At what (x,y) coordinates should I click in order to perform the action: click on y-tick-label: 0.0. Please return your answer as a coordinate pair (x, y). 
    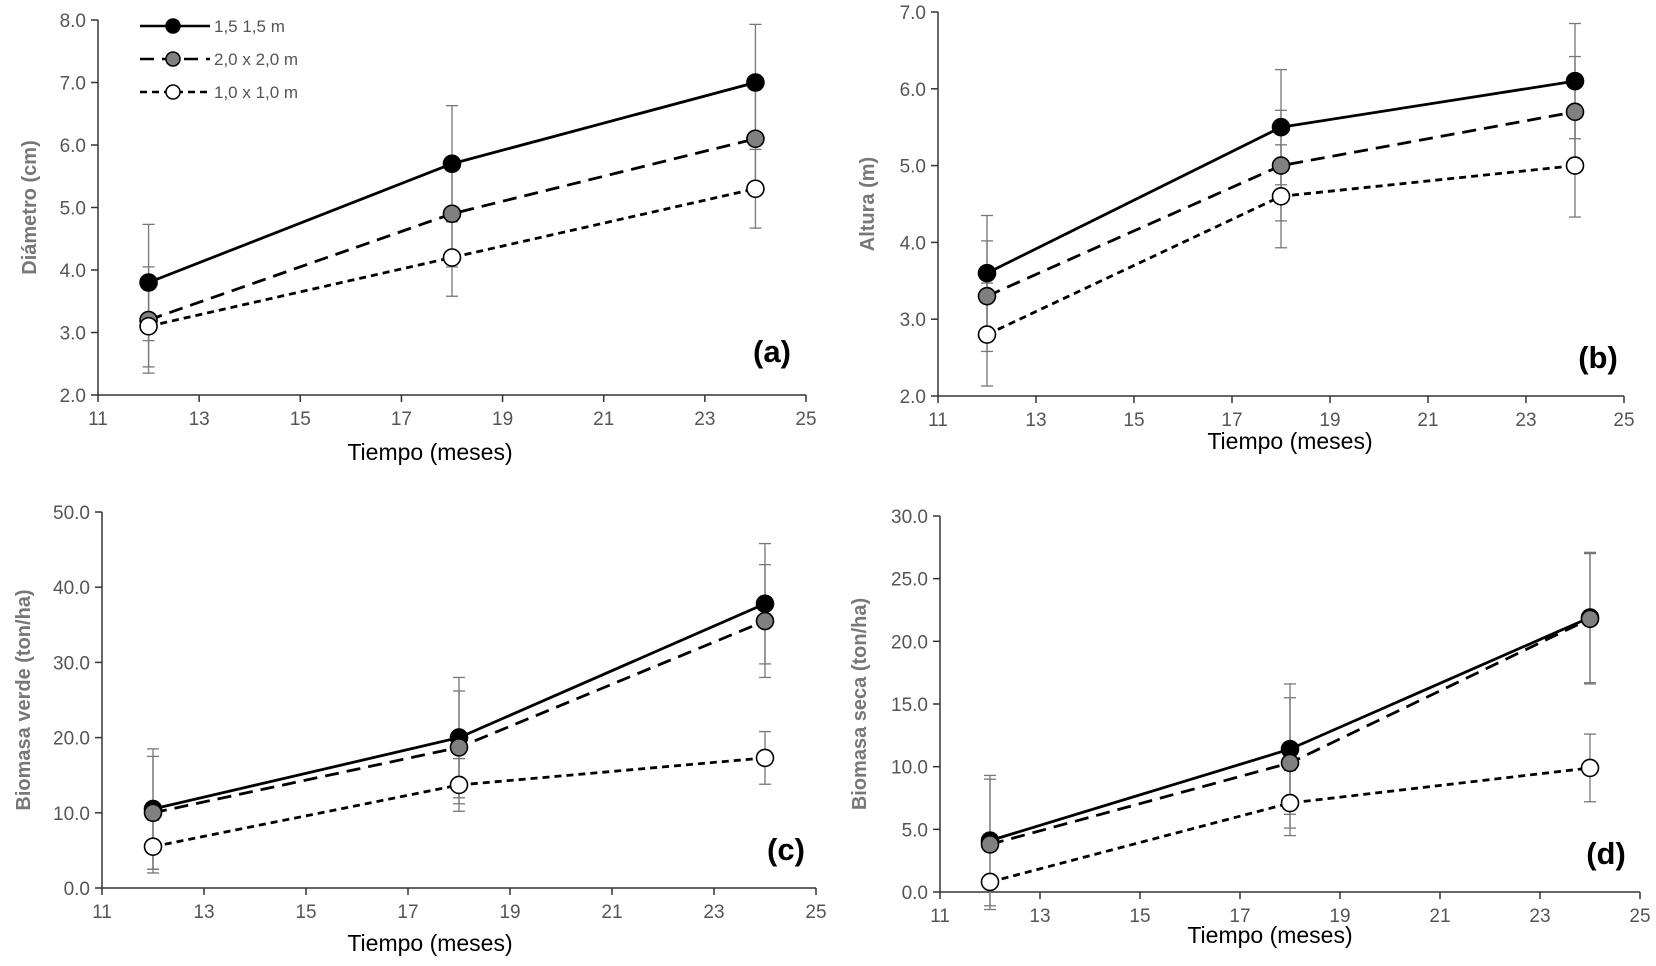
    Looking at the image, I should click on (915, 893).